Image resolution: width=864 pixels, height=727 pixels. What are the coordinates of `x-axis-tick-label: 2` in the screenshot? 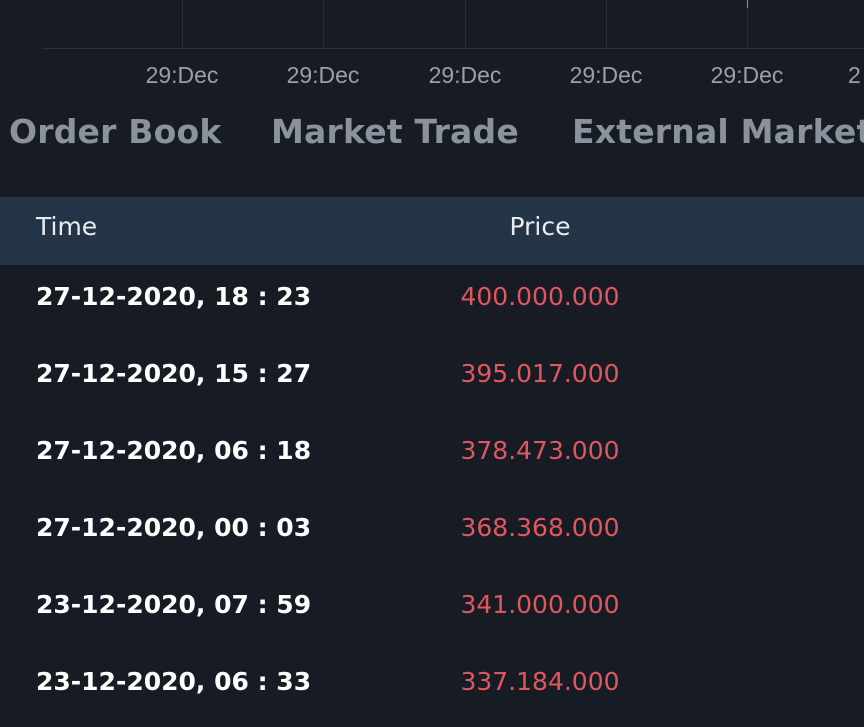 It's located at (854, 75).